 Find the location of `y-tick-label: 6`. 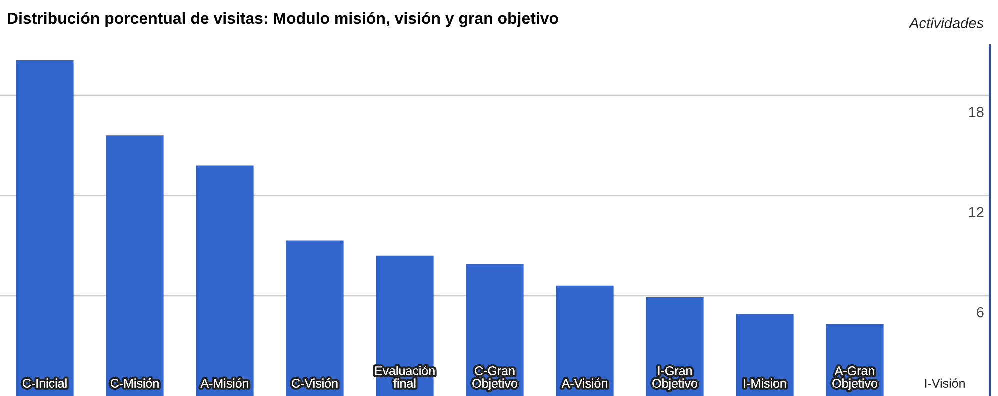

y-tick-label: 6 is located at coordinates (980, 312).